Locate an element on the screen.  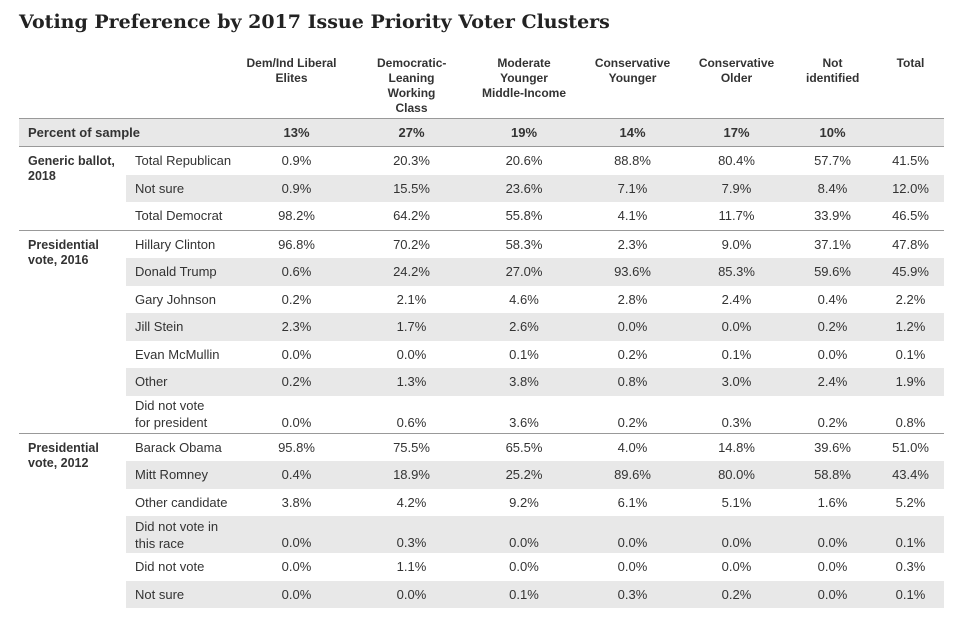
table-cell: 57.7% is located at coordinates (832, 160).